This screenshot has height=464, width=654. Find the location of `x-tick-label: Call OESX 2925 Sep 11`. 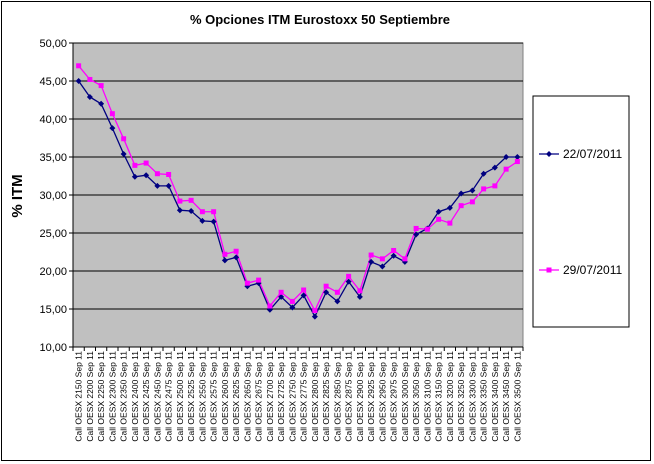

x-tick-label: Call OESX 2925 Sep 11 is located at coordinates (371, 396).